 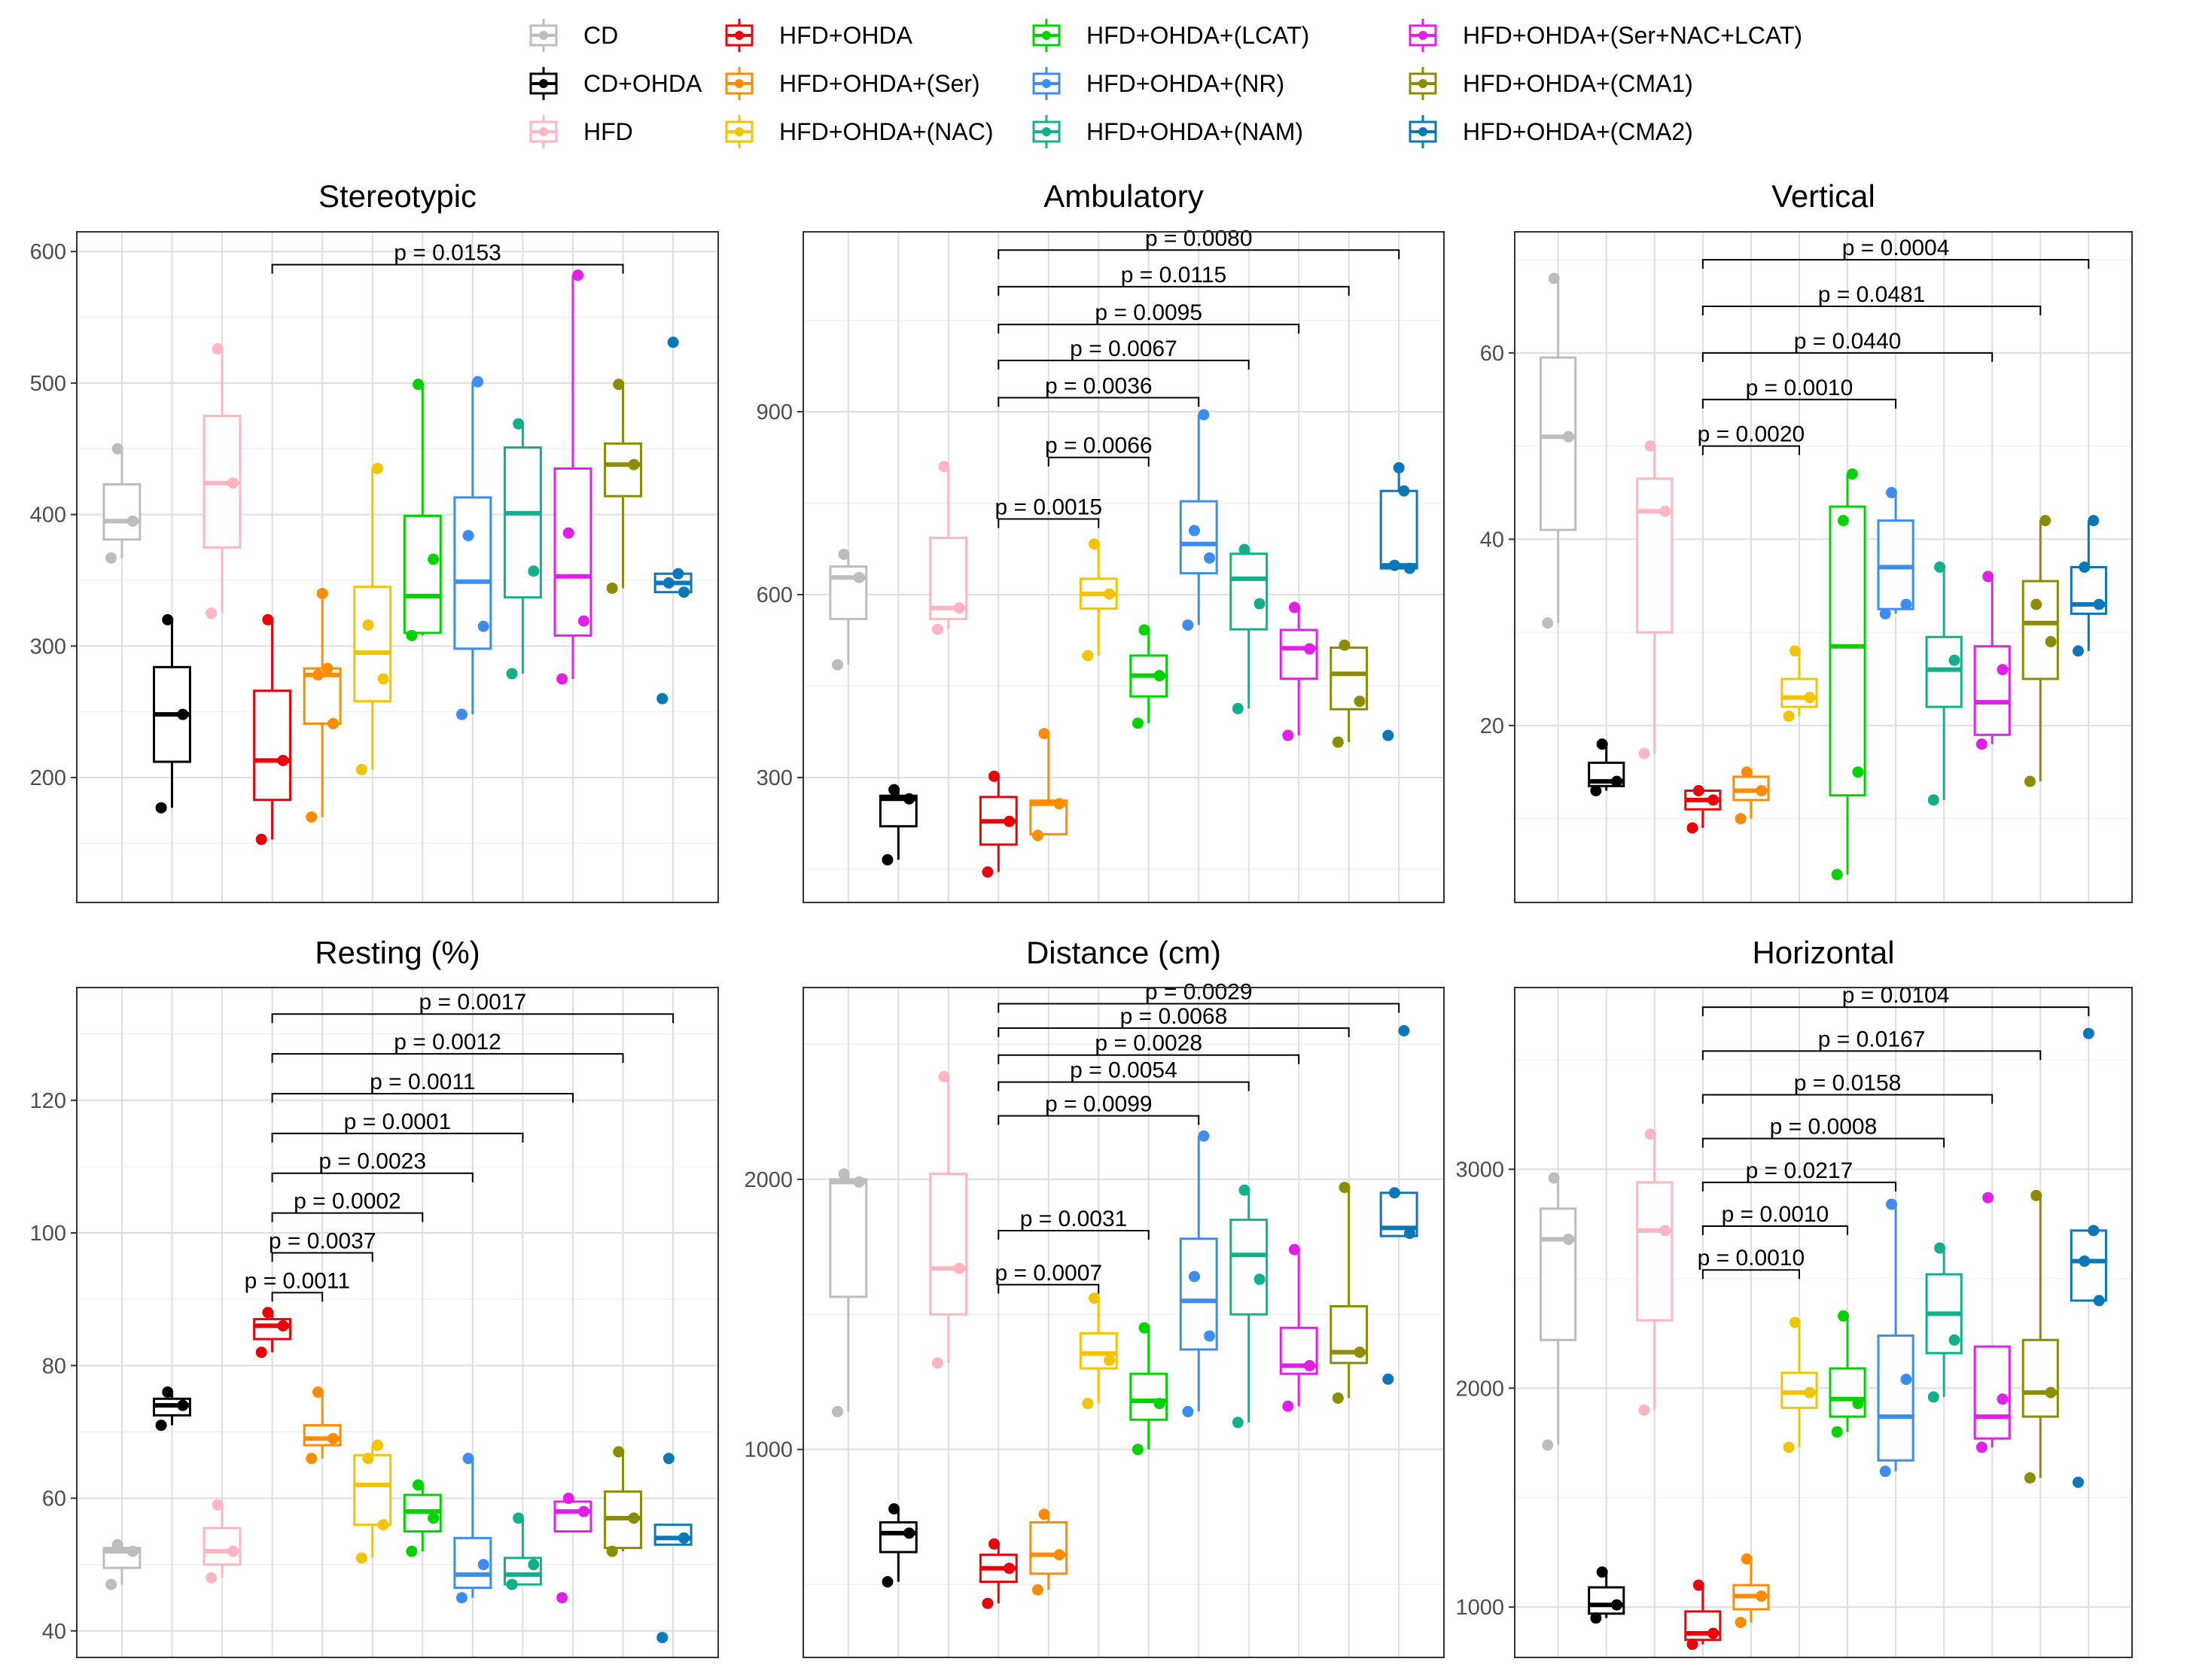 I want to click on significance-bracket: p = 0.0011, so click(x=297, y=1285).